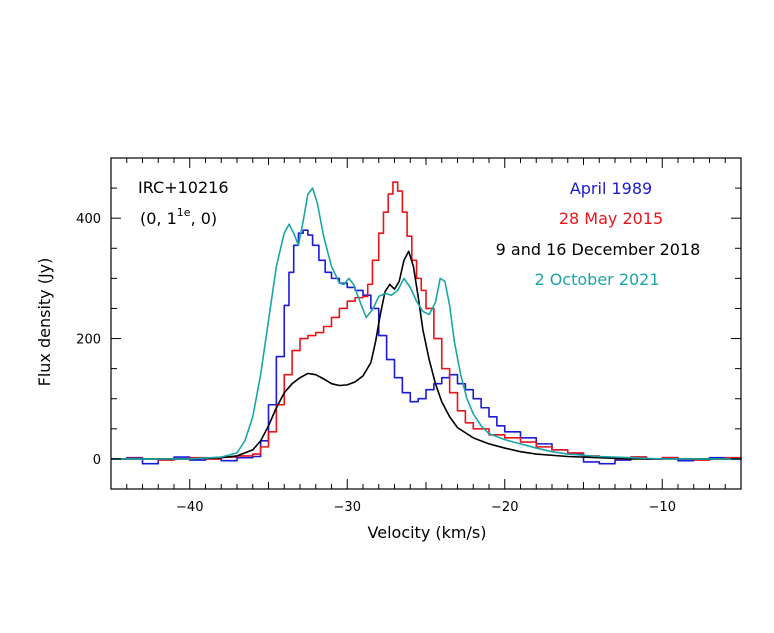  What do you see at coordinates (88, 340) in the screenshot?
I see `y-tick-label: 200` at bounding box center [88, 340].